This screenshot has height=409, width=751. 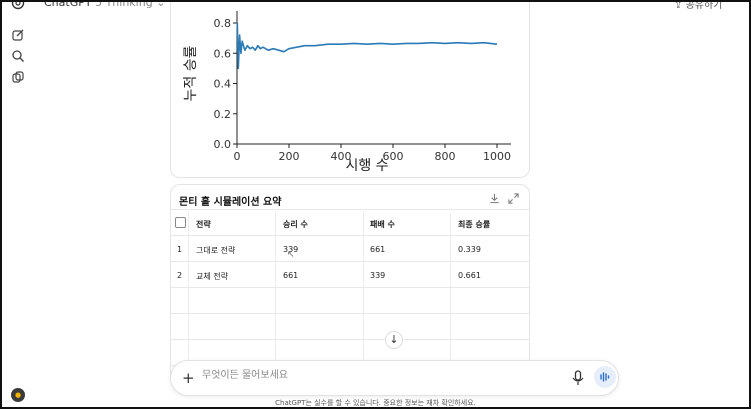 What do you see at coordinates (469, 275) in the screenshot?
I see `cell-rate: 0.661` at bounding box center [469, 275].